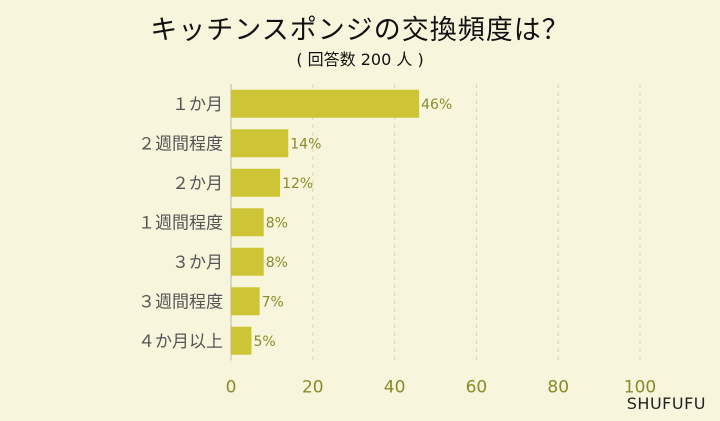 Image resolution: width=720 pixels, height=421 pixels. Describe the element at coordinates (277, 263) in the screenshot. I see `value-label-4: 8%` at that location.